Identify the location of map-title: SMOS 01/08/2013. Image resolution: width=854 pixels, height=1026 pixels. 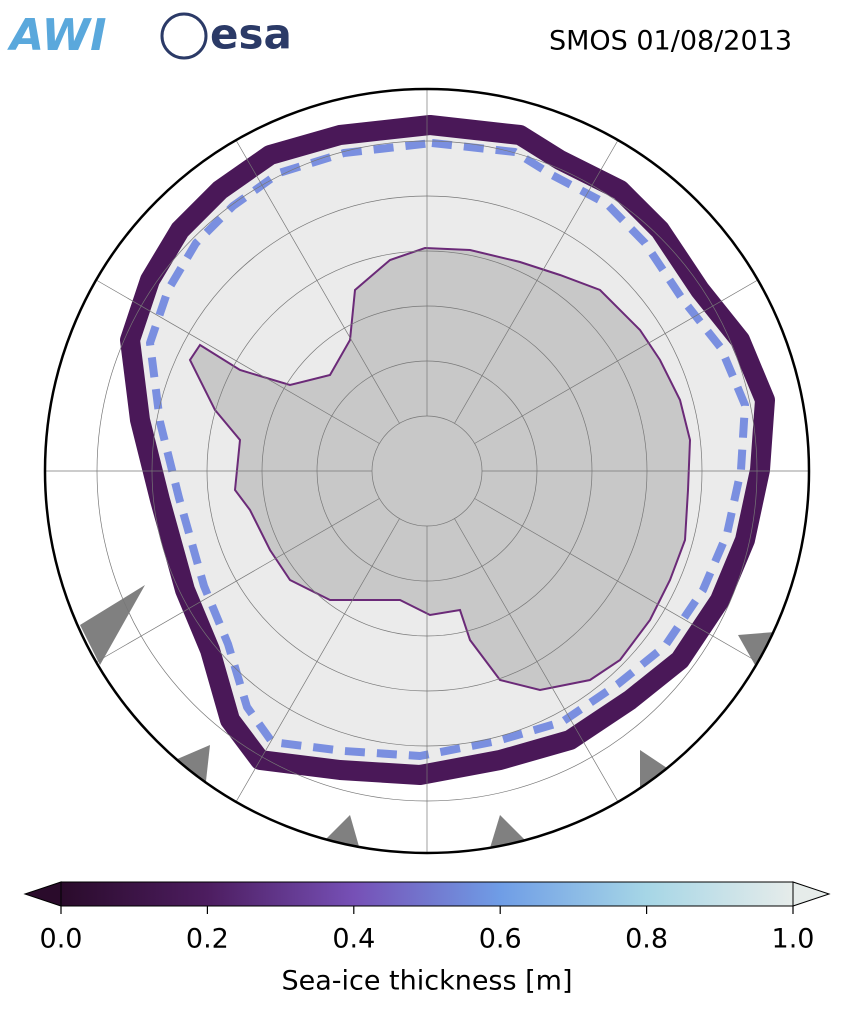
(670, 41).